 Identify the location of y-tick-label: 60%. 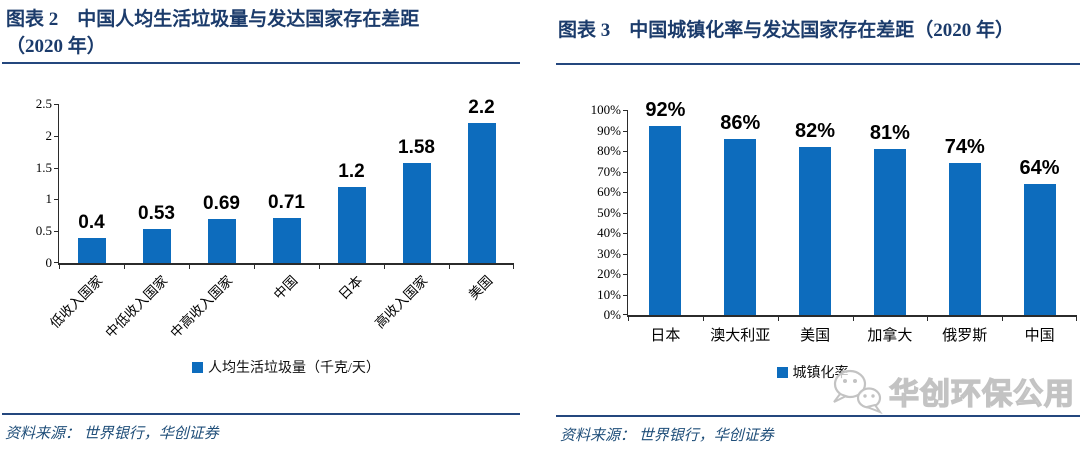
(609, 191).